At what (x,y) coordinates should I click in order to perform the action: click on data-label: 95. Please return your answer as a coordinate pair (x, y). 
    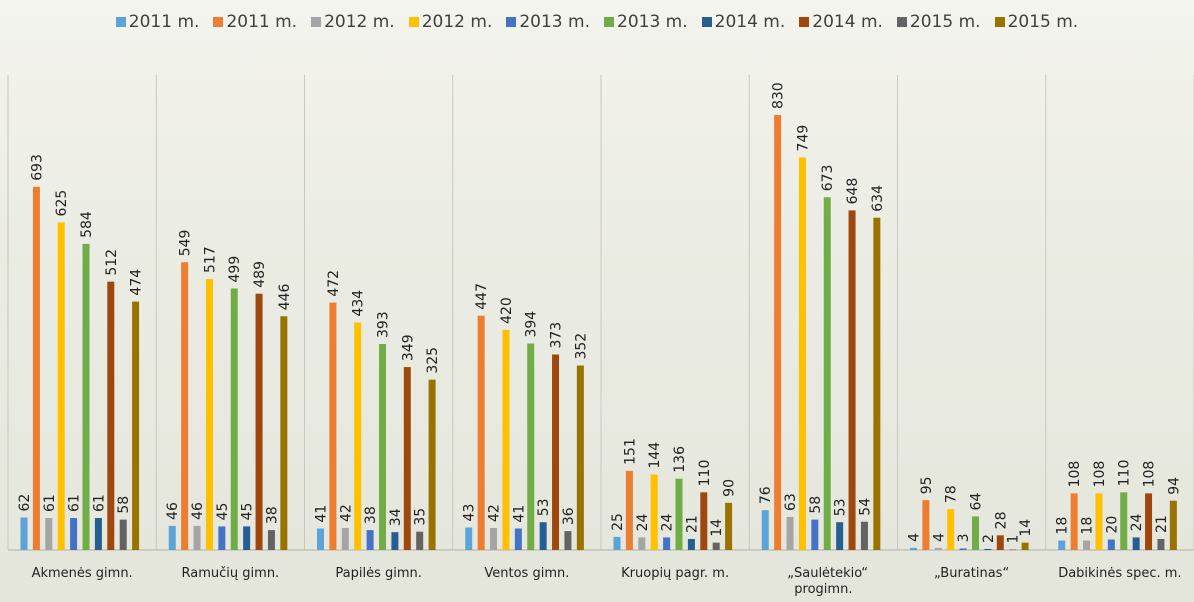
    Looking at the image, I should click on (927, 485).